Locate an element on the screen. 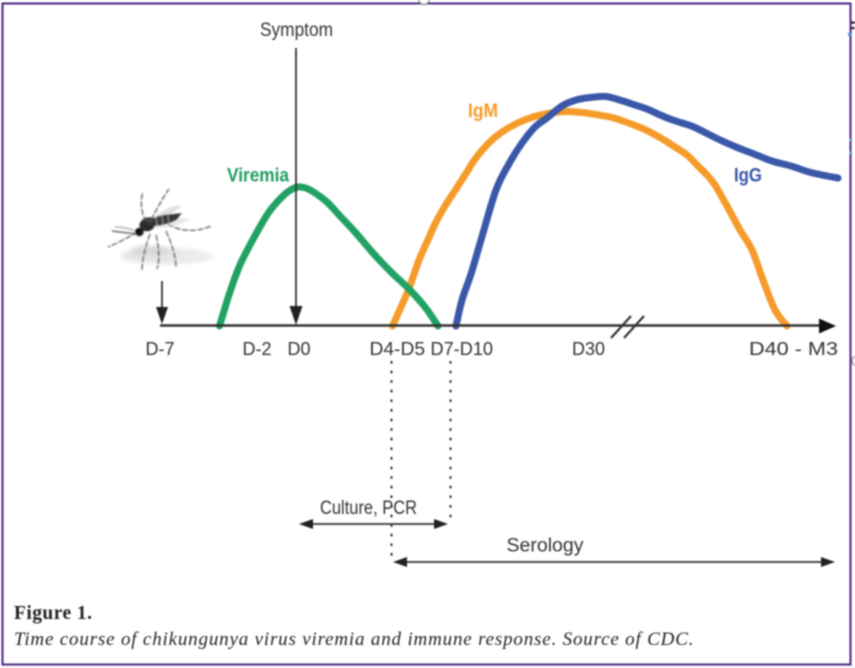 This screenshot has width=855, height=668. svg-text: IgG is located at coordinates (748, 176).